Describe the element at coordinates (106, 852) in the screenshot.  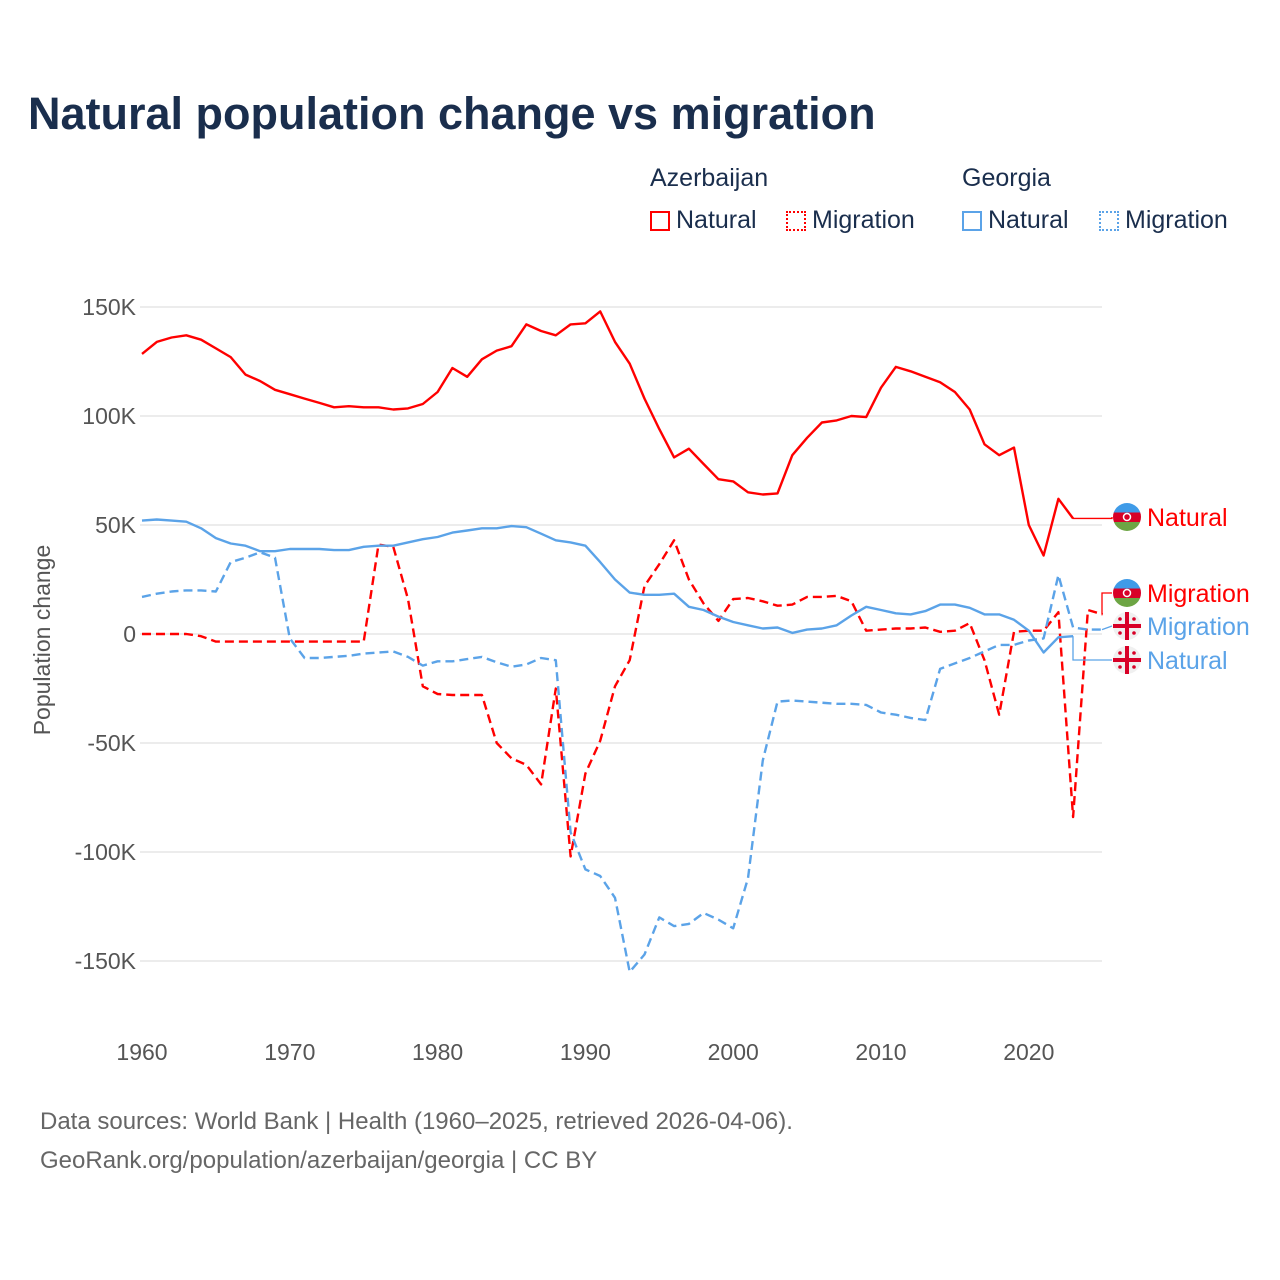
I see `y-tick-label: -100K` at that location.